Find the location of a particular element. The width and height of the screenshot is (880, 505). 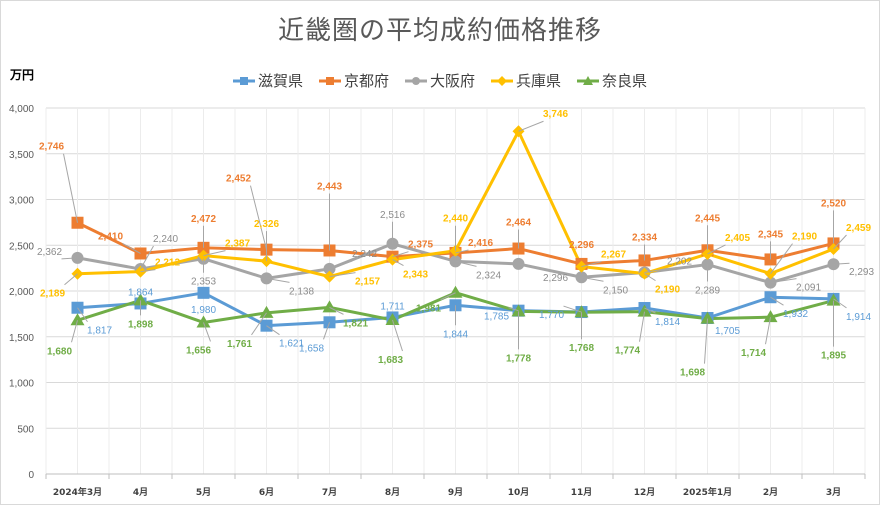

data-label: 2,267 is located at coordinates (613, 255).